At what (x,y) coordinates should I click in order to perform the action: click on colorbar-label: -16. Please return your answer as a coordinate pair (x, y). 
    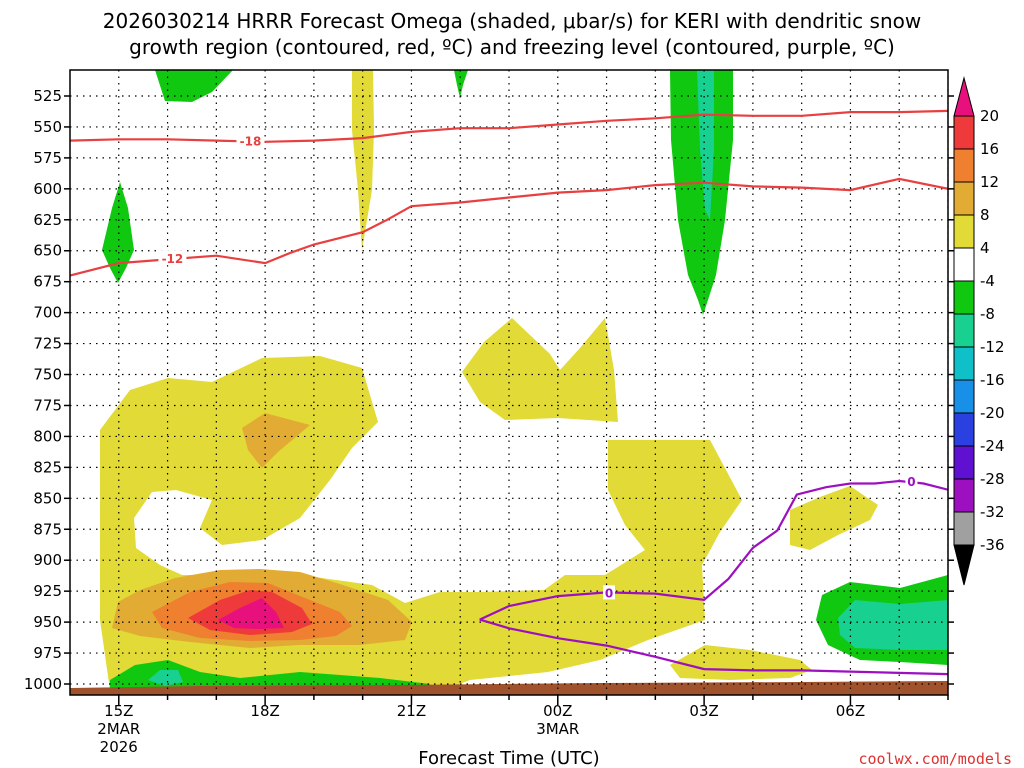
    Looking at the image, I should click on (992, 380).